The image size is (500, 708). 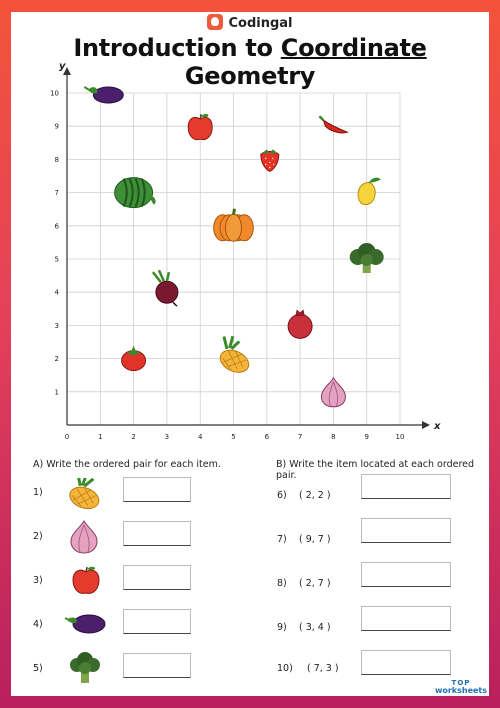 What do you see at coordinates (353, 48) in the screenshot?
I see `title-underlined: Coordinate` at bounding box center [353, 48].